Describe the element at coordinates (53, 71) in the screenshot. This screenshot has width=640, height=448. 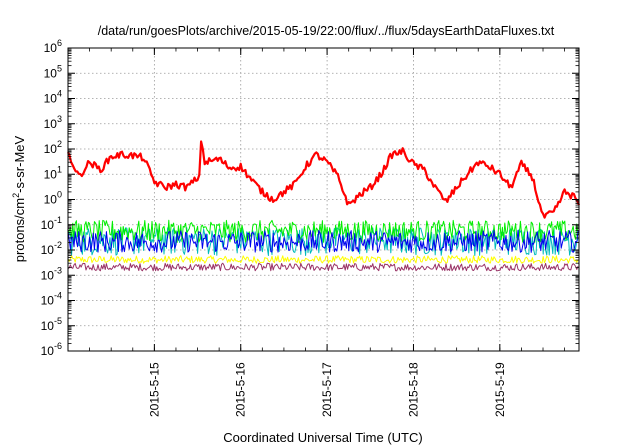
I see `y-tick-label: 10⁵` at that location.